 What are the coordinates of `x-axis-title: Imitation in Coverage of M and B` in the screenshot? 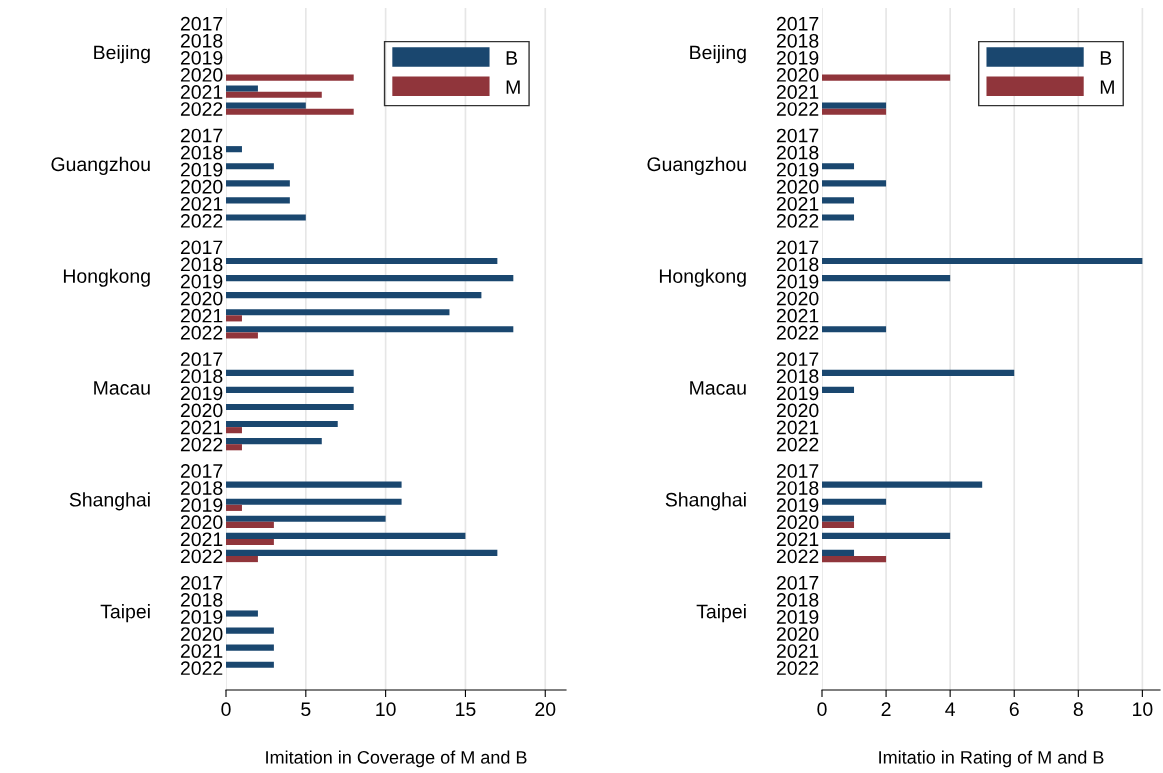 It's located at (396, 759).